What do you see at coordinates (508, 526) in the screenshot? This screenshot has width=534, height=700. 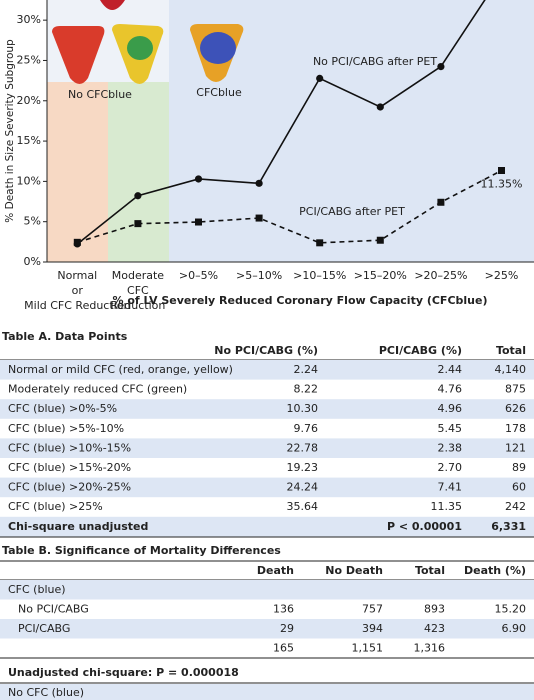 I see `table-cell: 6,331` at bounding box center [508, 526].